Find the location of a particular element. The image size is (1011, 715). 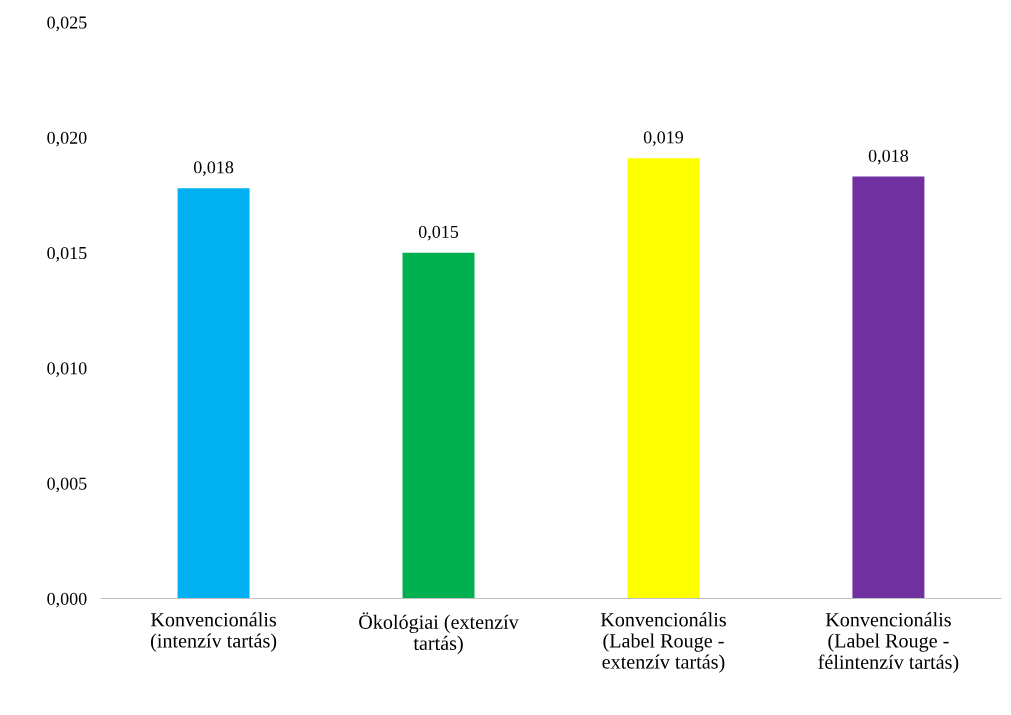

y-tick-label: 0,015 is located at coordinates (67, 254).